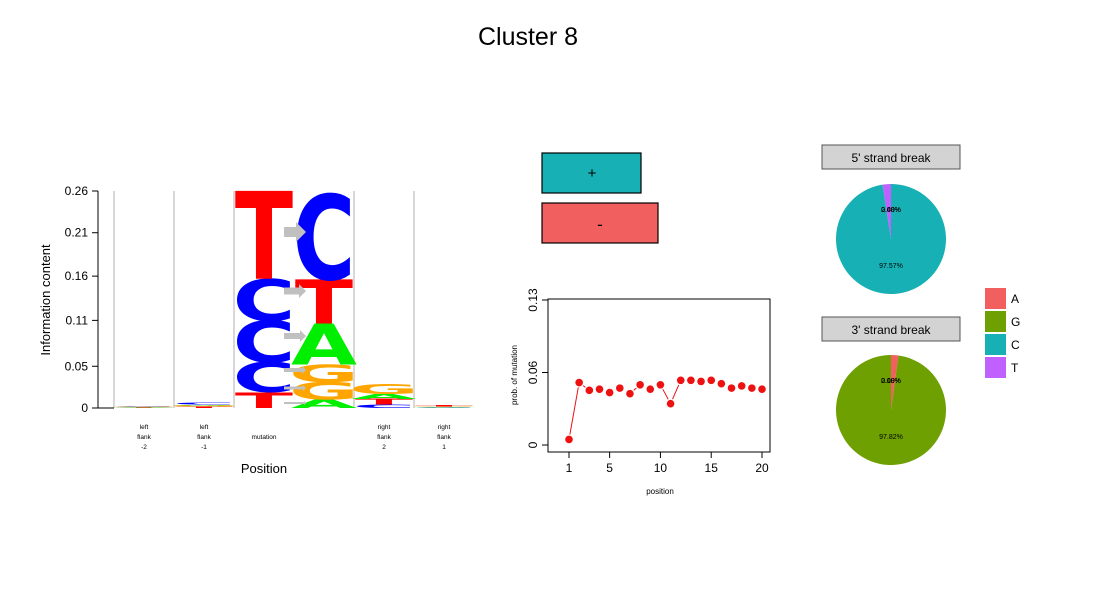 The image size is (1100, 600). Describe the element at coordinates (528, 37) in the screenshot. I see `figure-title: Cluster 8` at that location.